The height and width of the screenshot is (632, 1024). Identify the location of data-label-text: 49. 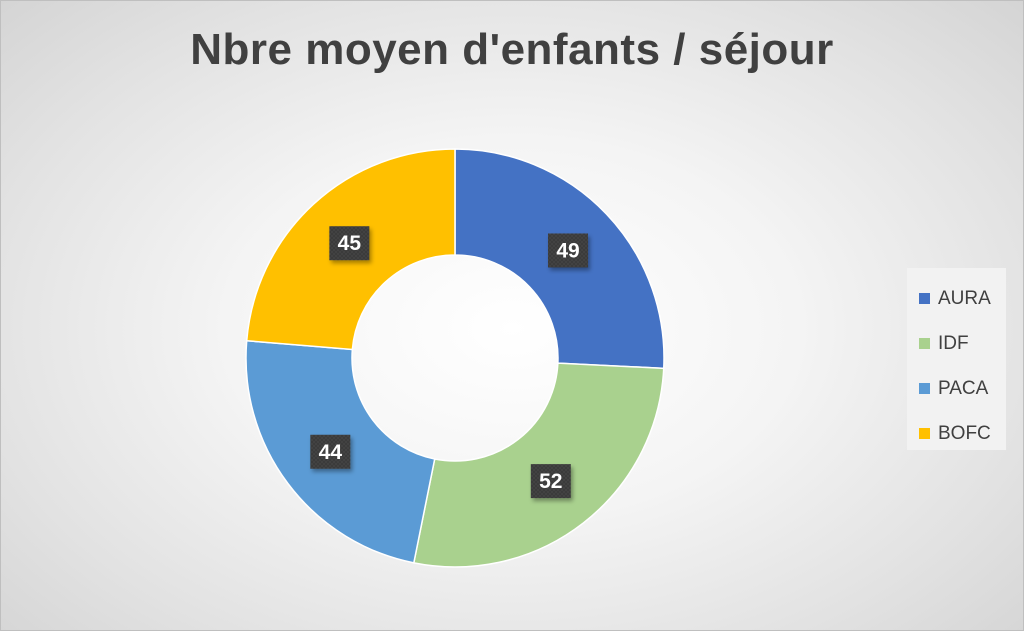
(567, 250).